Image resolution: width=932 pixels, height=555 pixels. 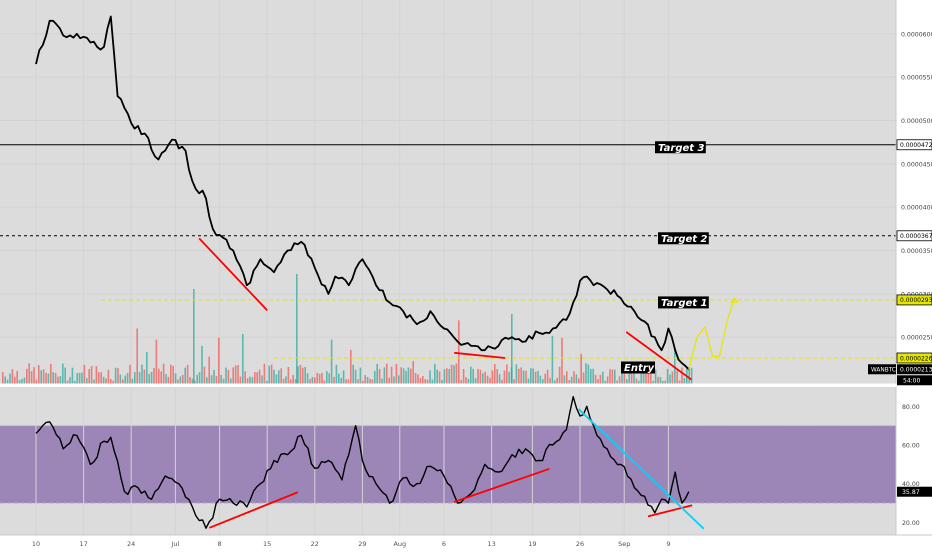 I want to click on level-tag-label: Entry, so click(x=639, y=368).